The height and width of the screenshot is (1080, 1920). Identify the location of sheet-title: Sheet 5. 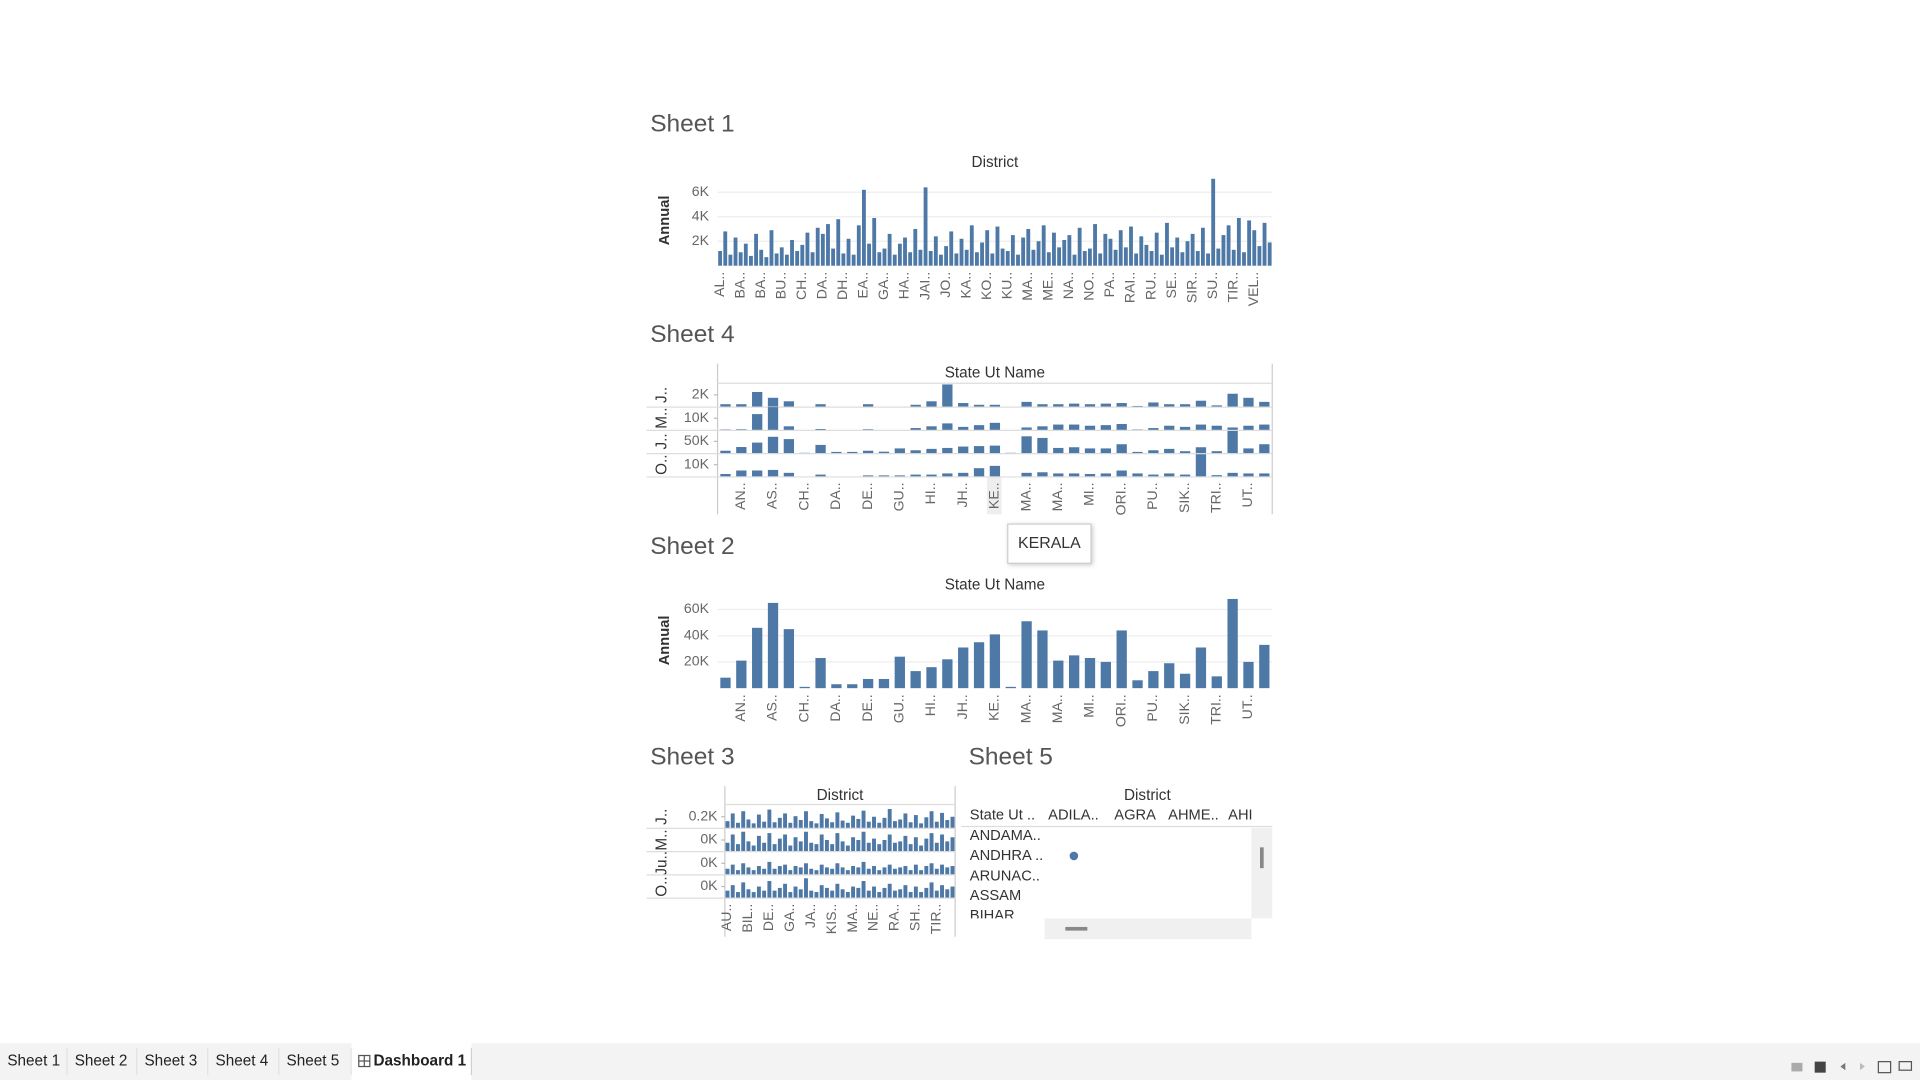
(1011, 756).